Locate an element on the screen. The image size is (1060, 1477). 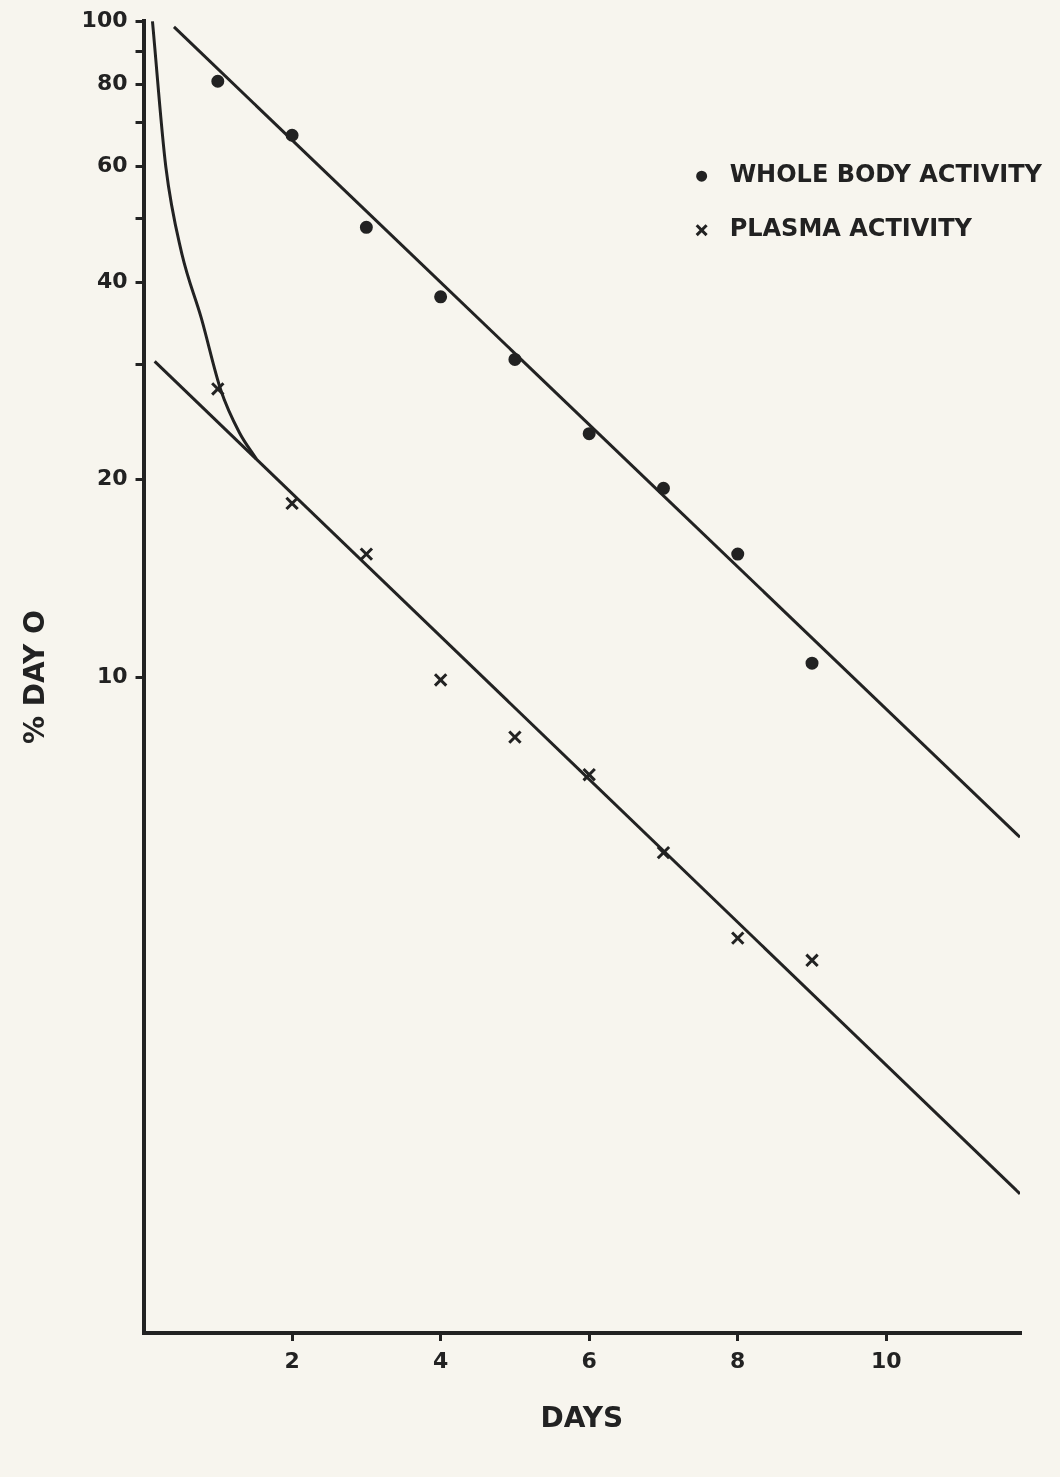
y-tick-label: 20 is located at coordinates (112, 478).